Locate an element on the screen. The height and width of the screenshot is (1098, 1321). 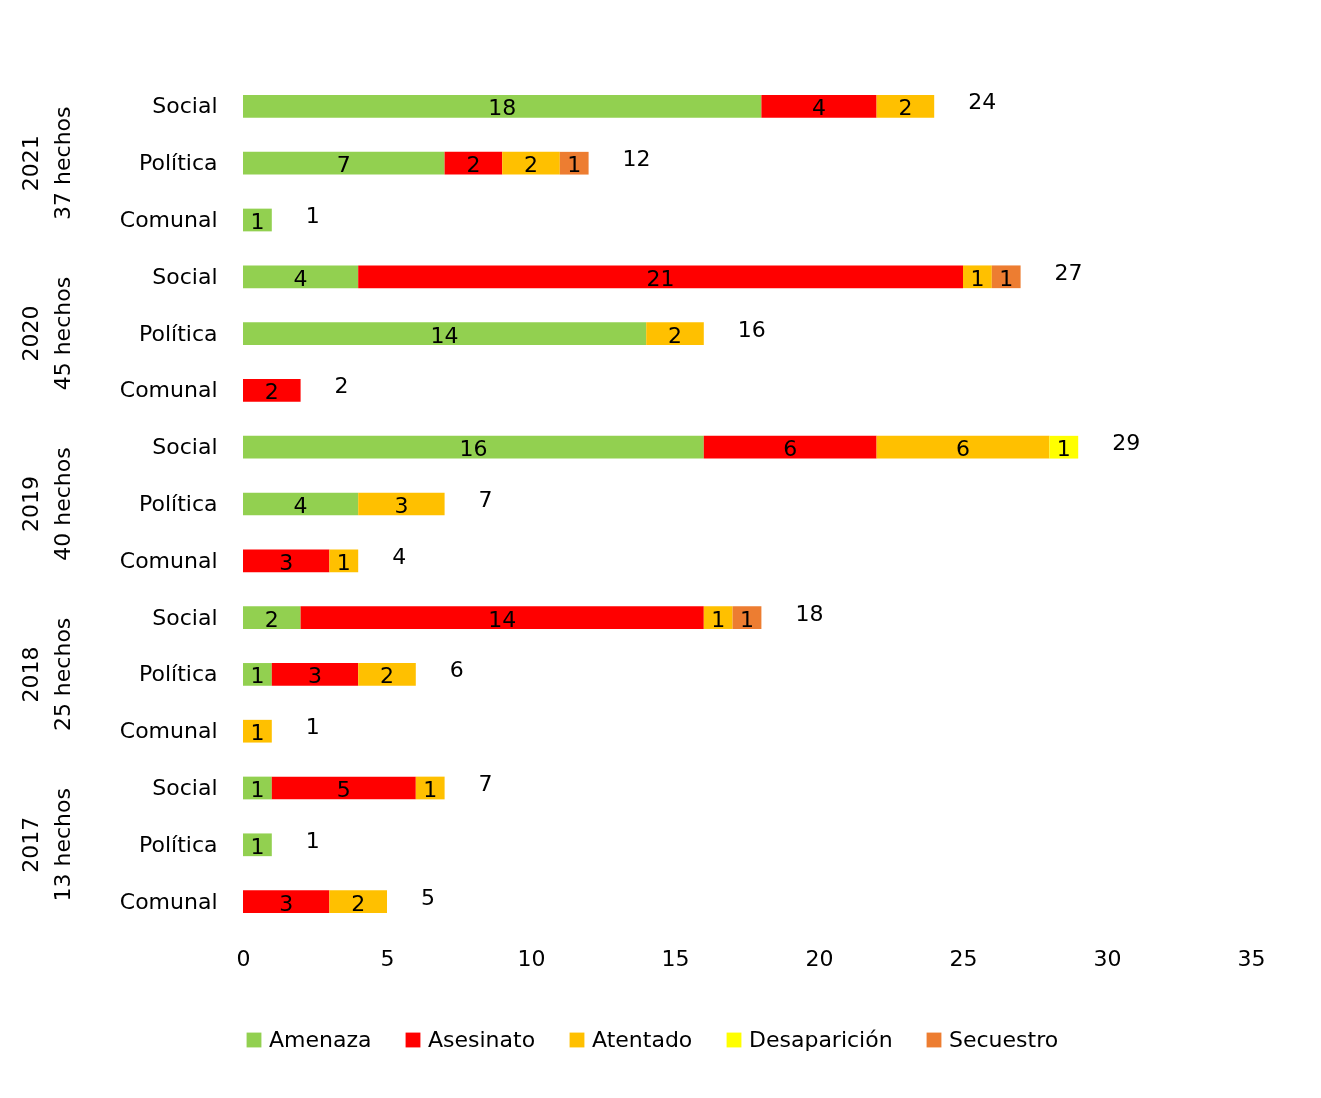
legend-label: Atentado is located at coordinates (642, 1039).